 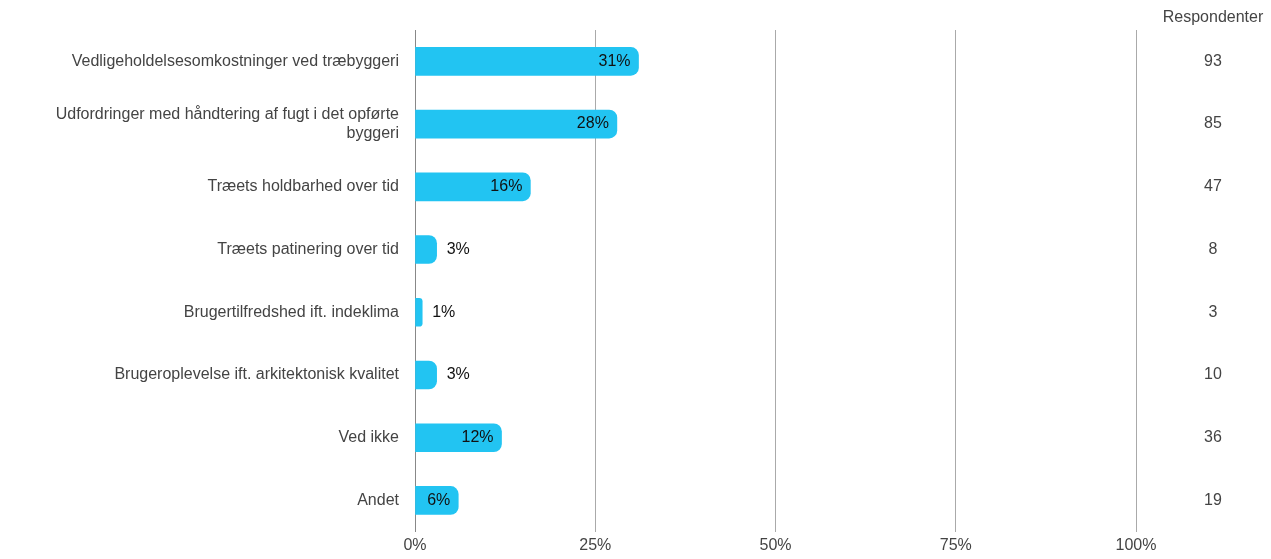 I want to click on y-tick-label: Andet, so click(x=378, y=499).